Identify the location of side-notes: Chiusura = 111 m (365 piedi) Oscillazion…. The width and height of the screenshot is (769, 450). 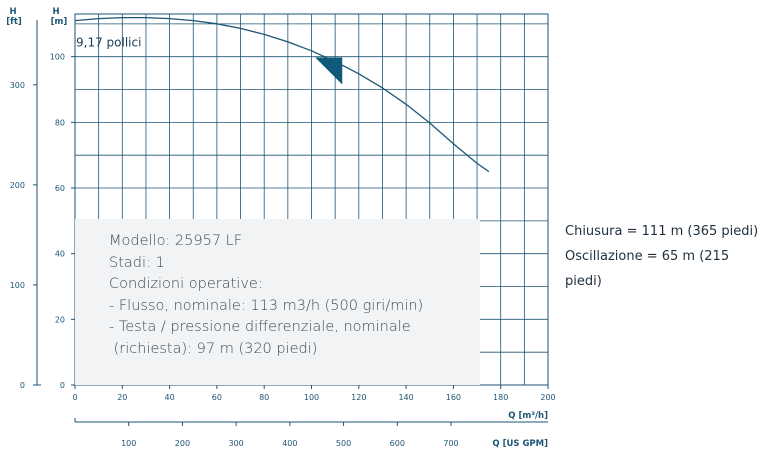
(667, 256).